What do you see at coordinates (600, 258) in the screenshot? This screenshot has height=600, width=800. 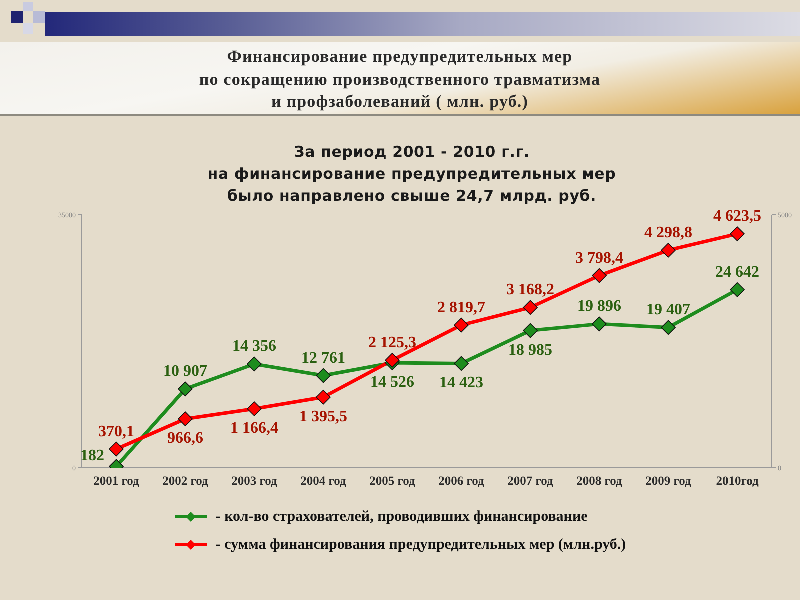 I see `data-label: 3 798,4` at bounding box center [600, 258].